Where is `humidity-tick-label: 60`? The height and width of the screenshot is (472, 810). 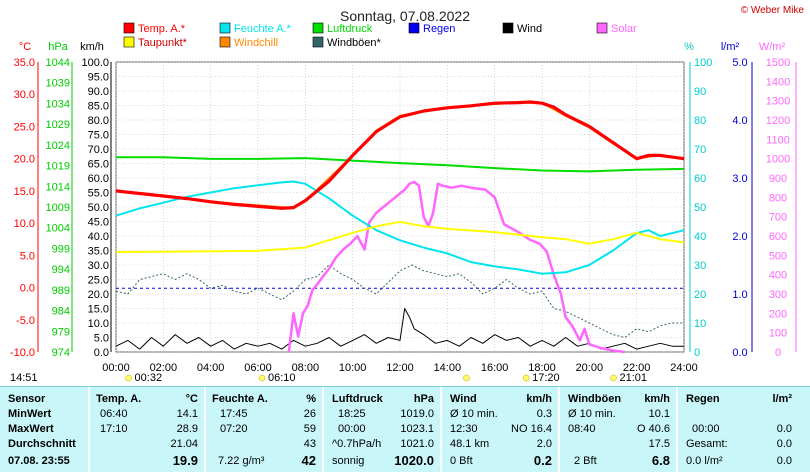
humidity-tick-label: 60 is located at coordinates (700, 179).